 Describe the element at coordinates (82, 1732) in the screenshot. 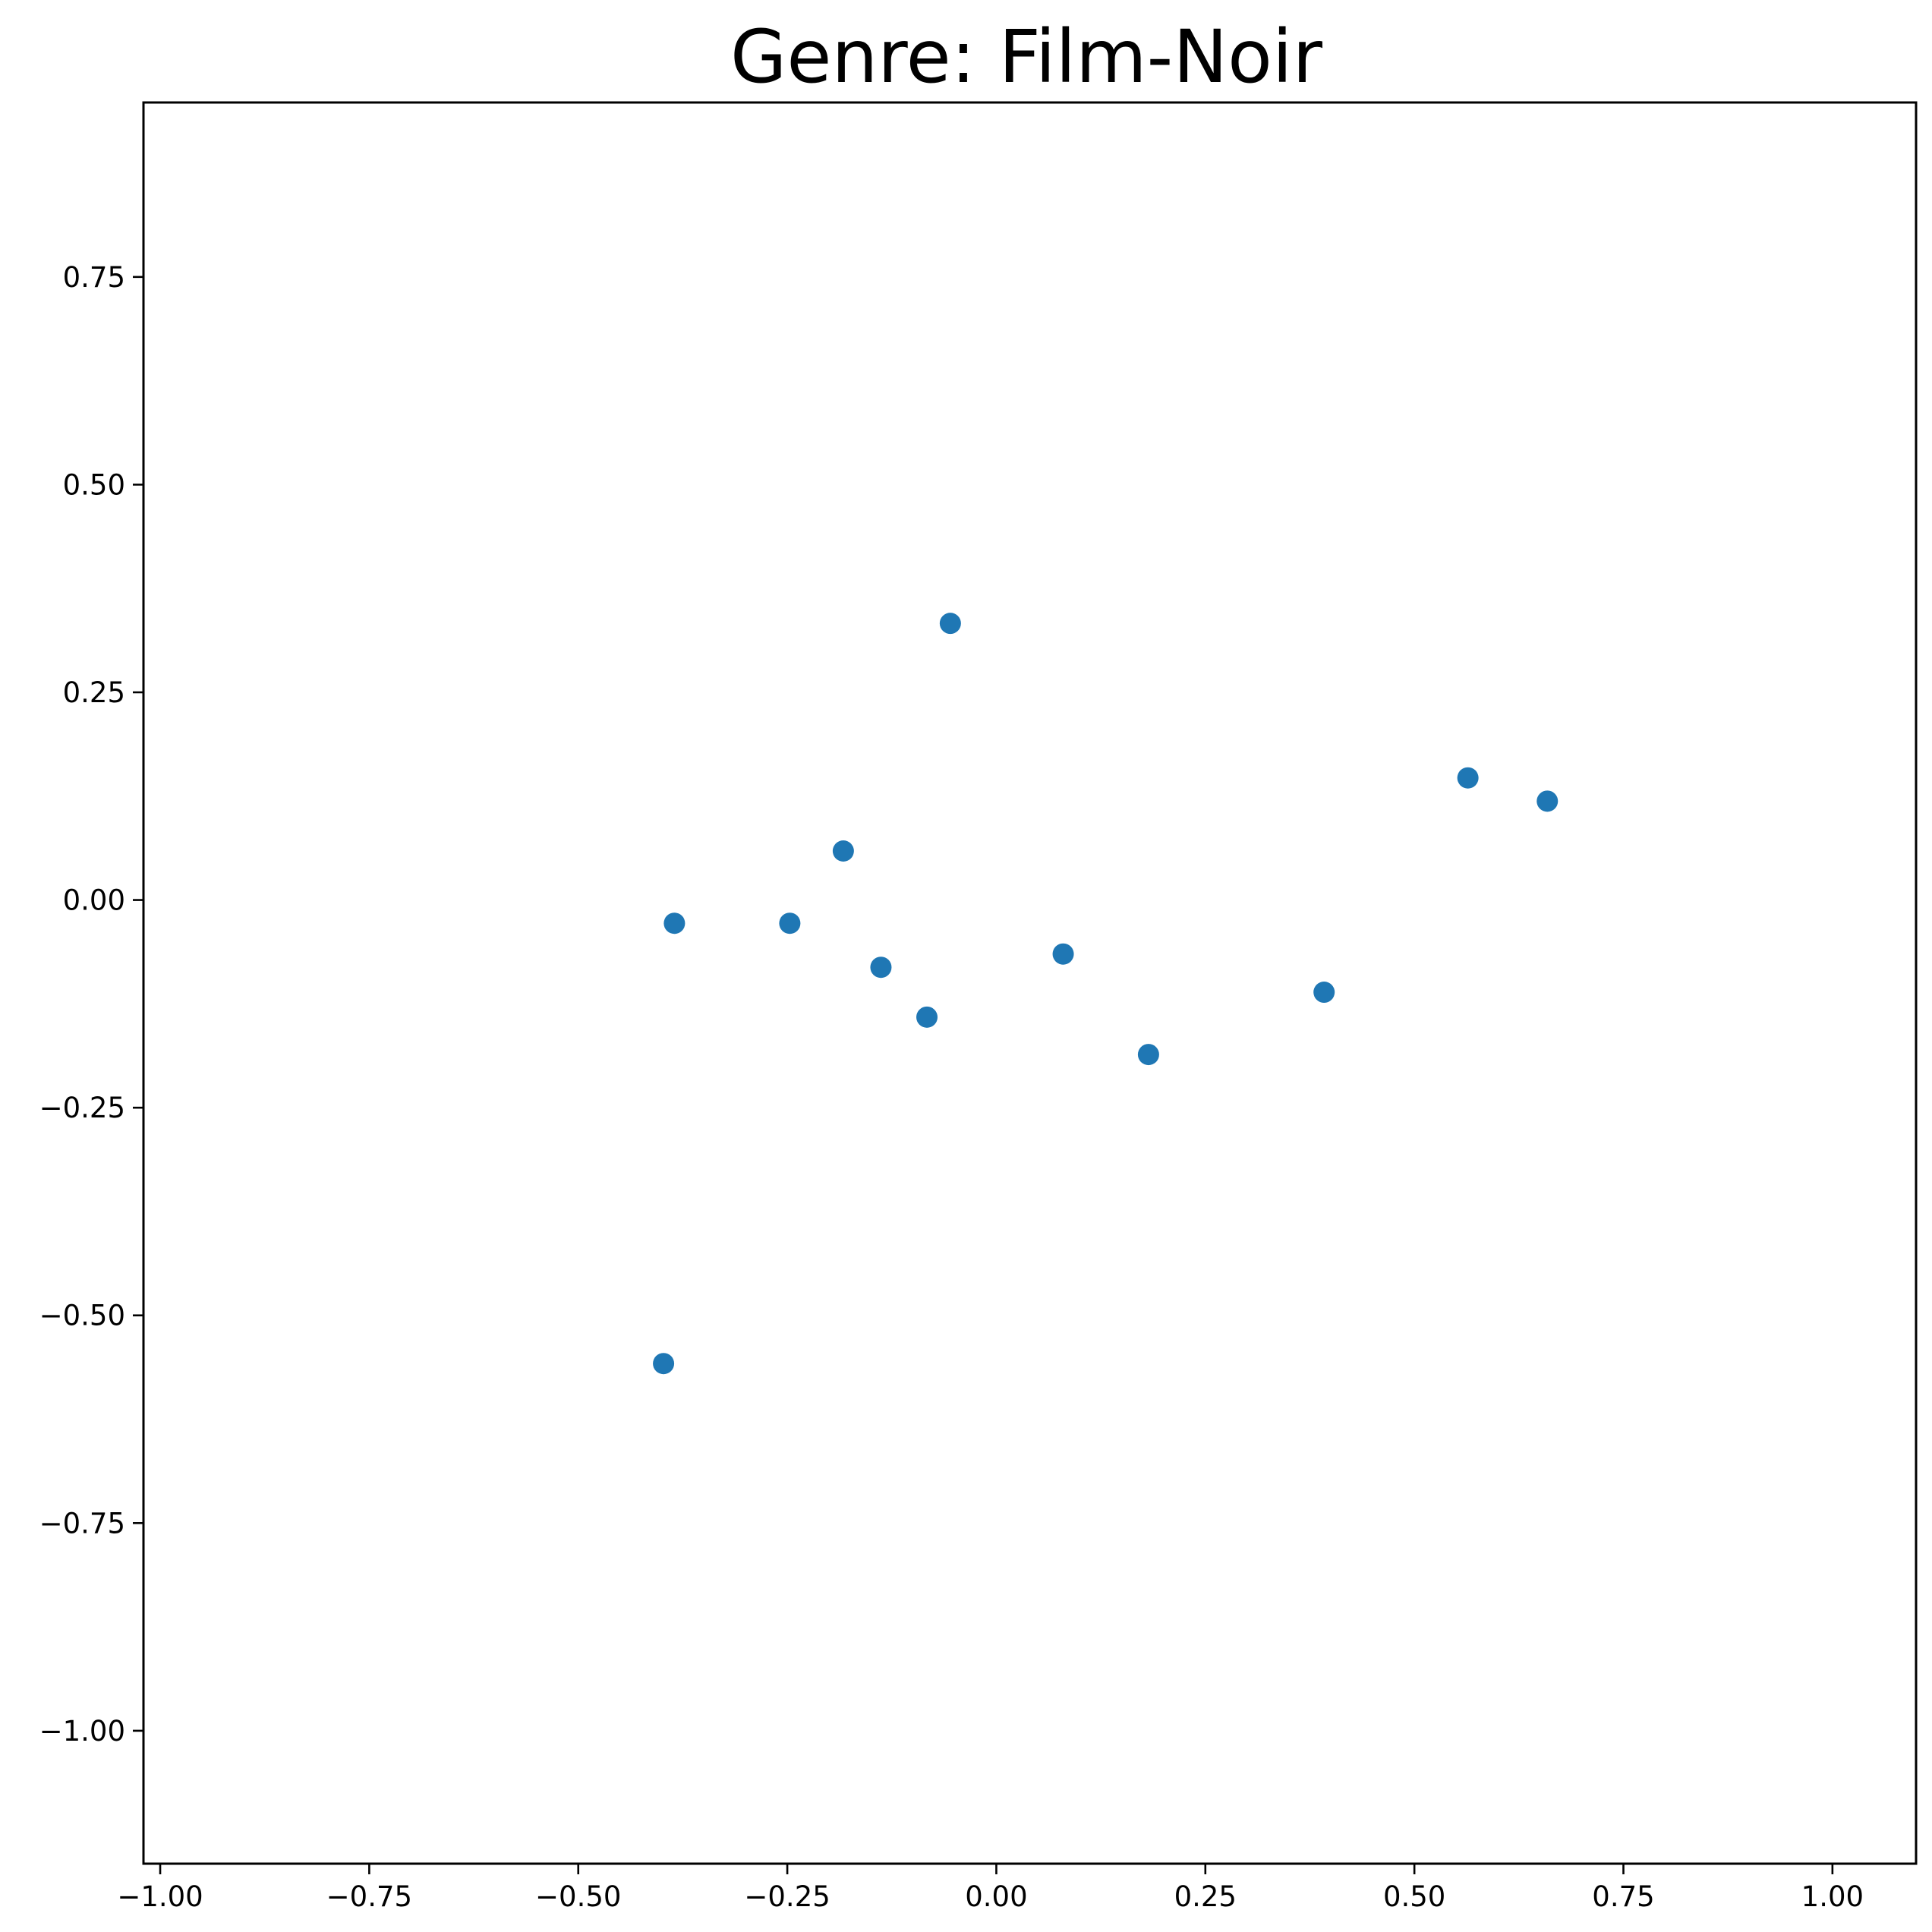

I see `y-tick-label: −1.00` at that location.